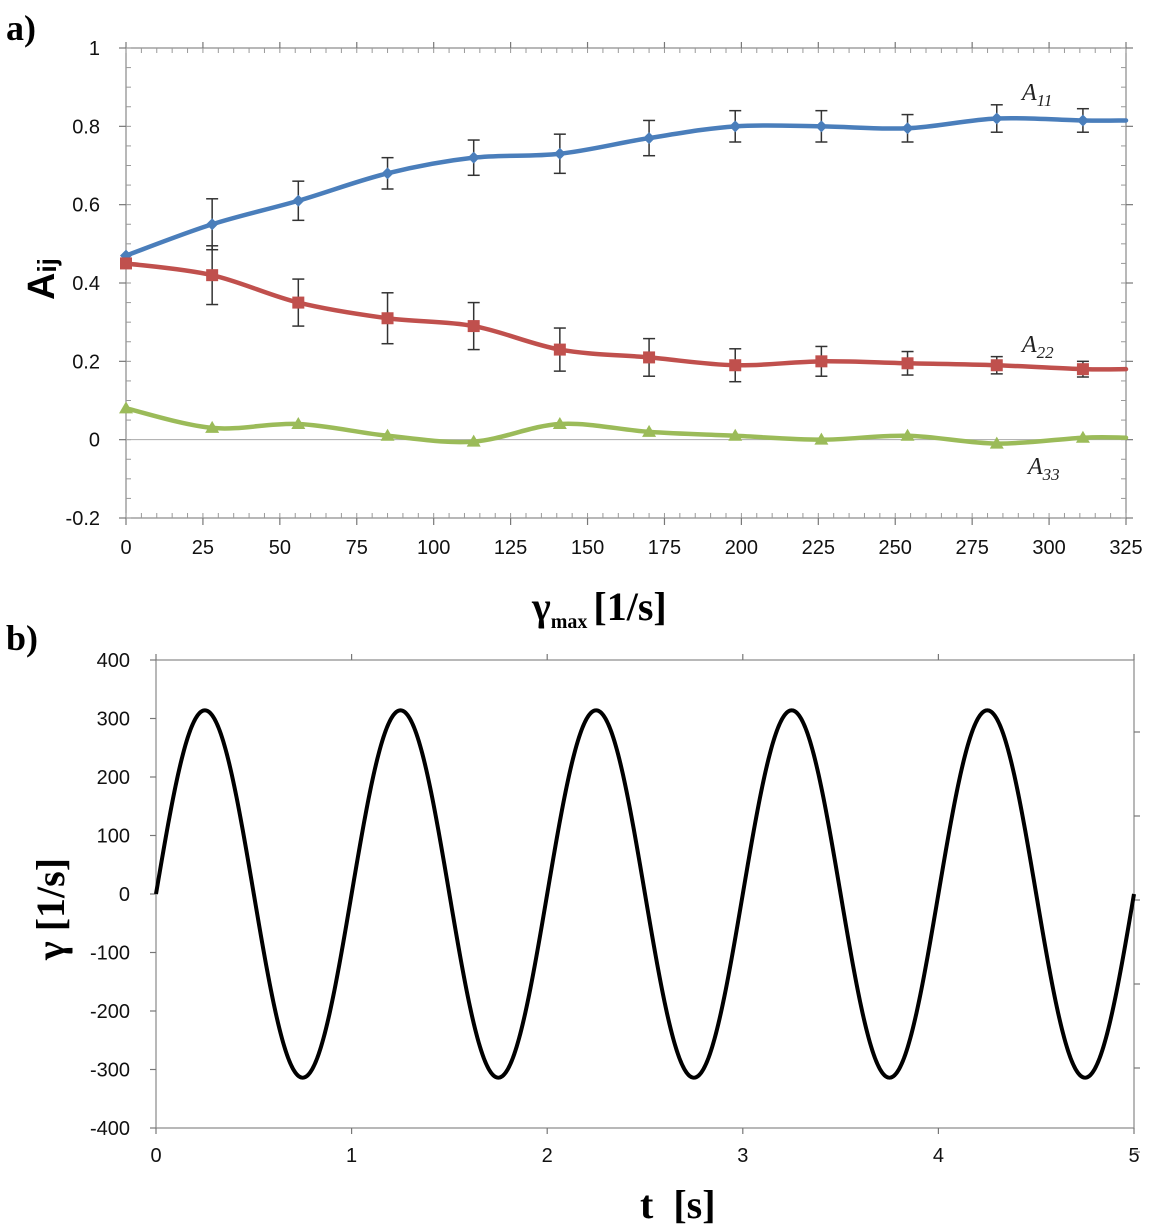 The width and height of the screenshot is (1161, 1228). I want to click on y-tick-label: 0.8, so click(86, 127).